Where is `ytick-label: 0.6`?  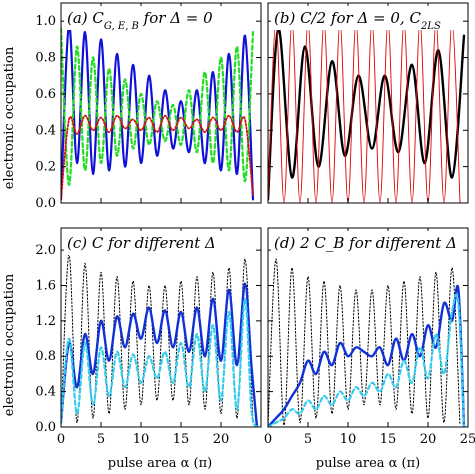
ytick-label: 0.6 is located at coordinates (45, 94).